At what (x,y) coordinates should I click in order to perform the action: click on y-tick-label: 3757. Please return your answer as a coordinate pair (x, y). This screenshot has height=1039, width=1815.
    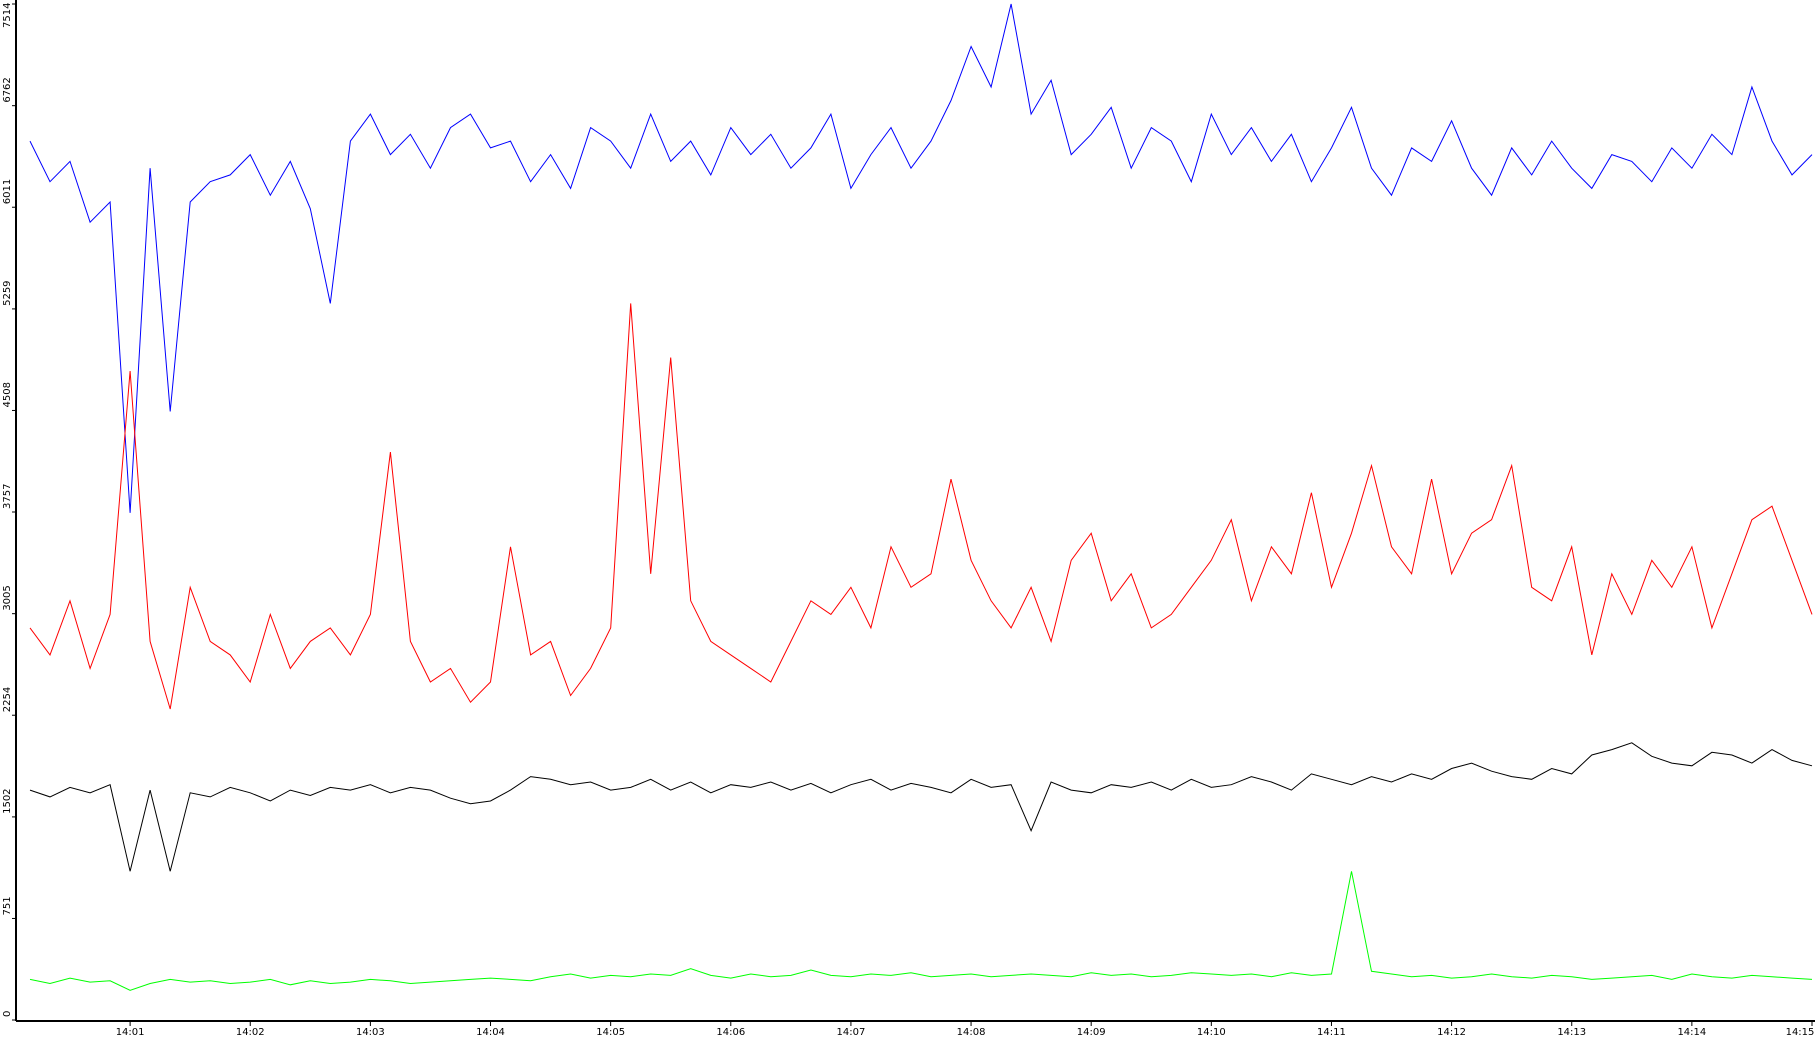
    Looking at the image, I should click on (7, 496).